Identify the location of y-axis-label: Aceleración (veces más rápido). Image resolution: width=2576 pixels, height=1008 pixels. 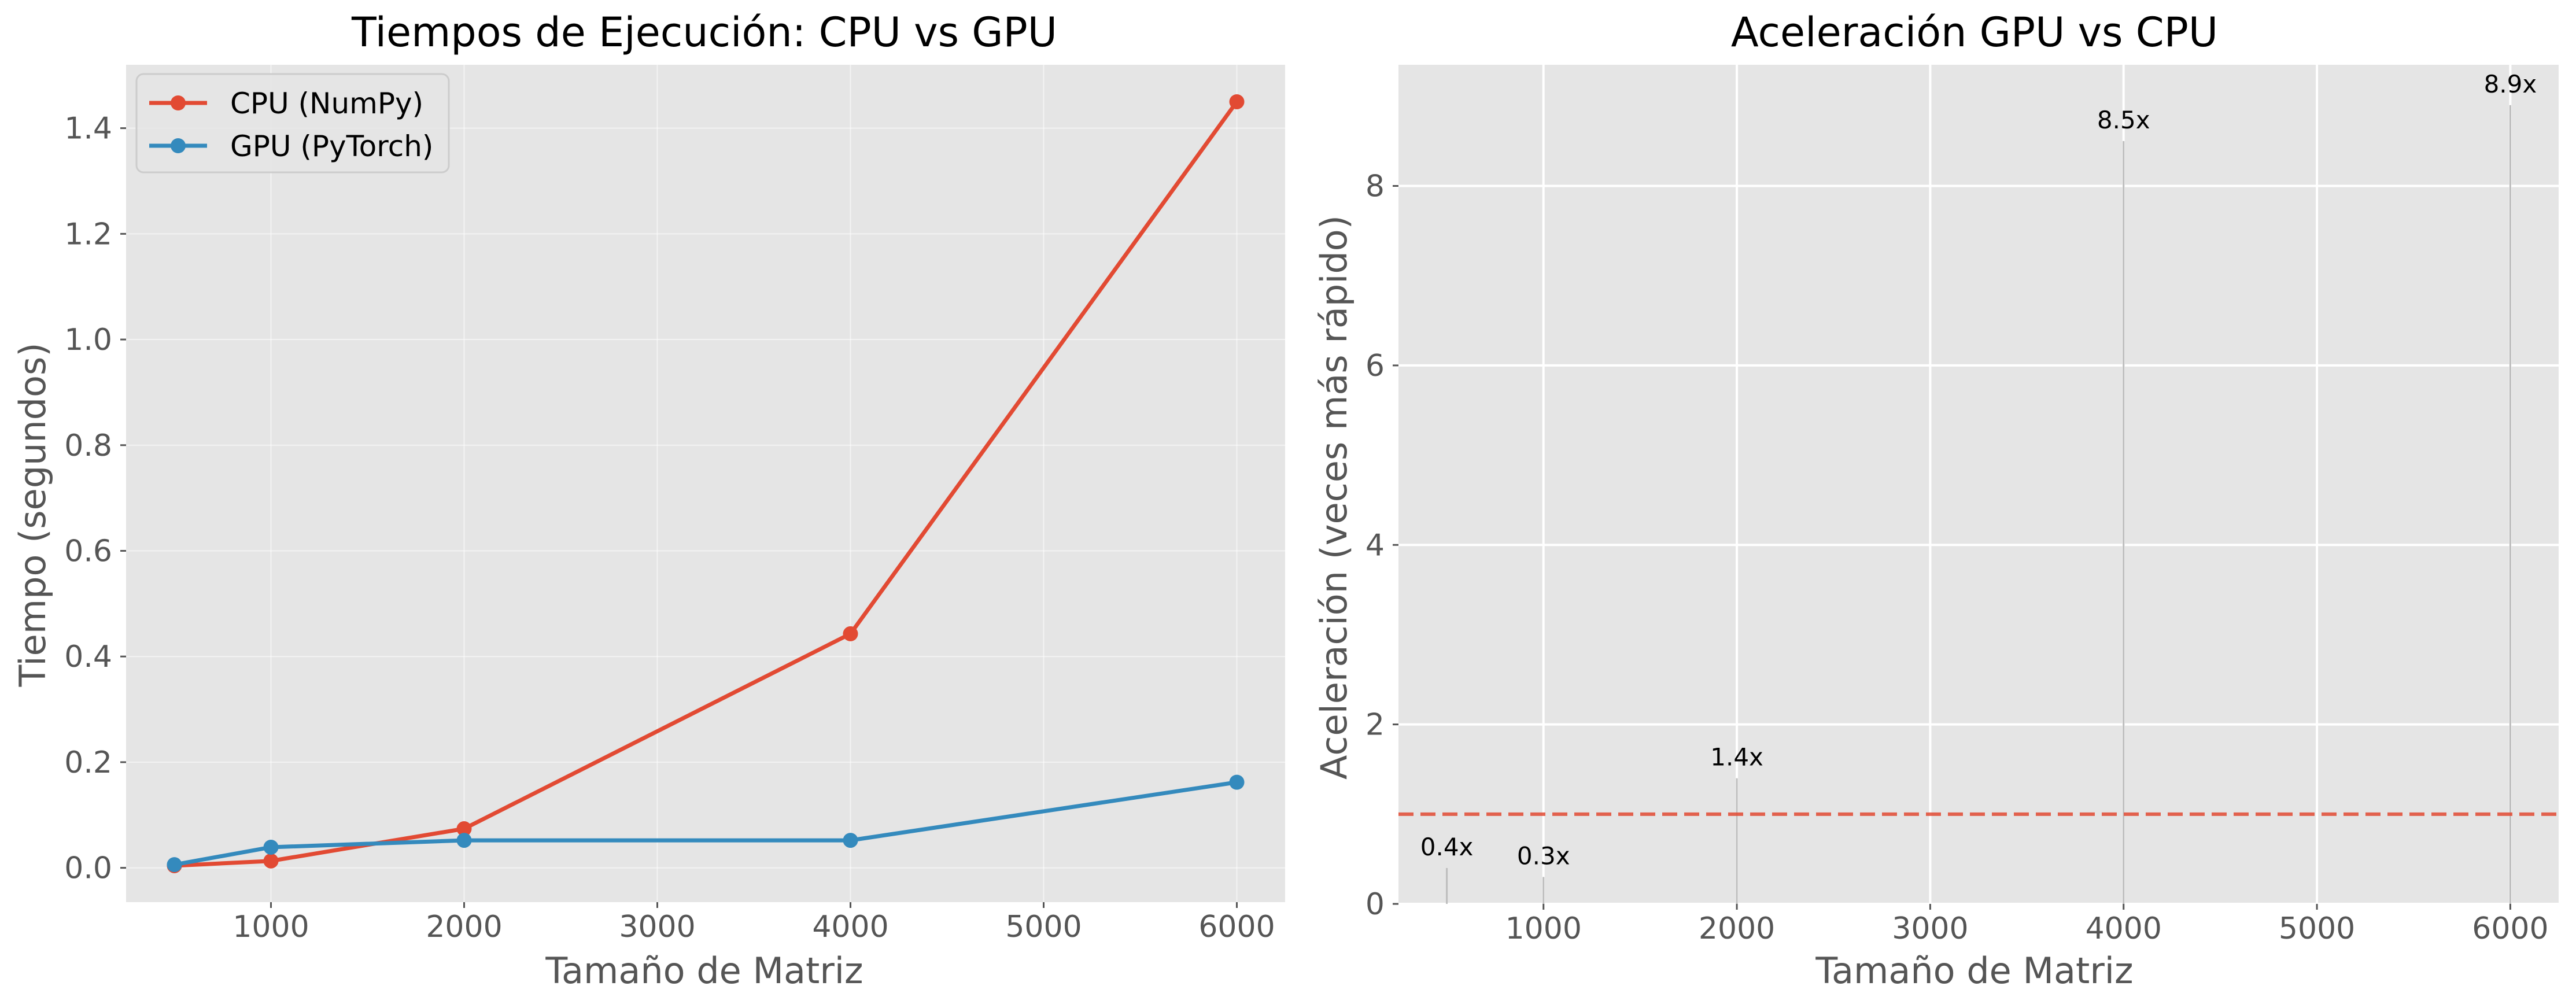
(1334, 497).